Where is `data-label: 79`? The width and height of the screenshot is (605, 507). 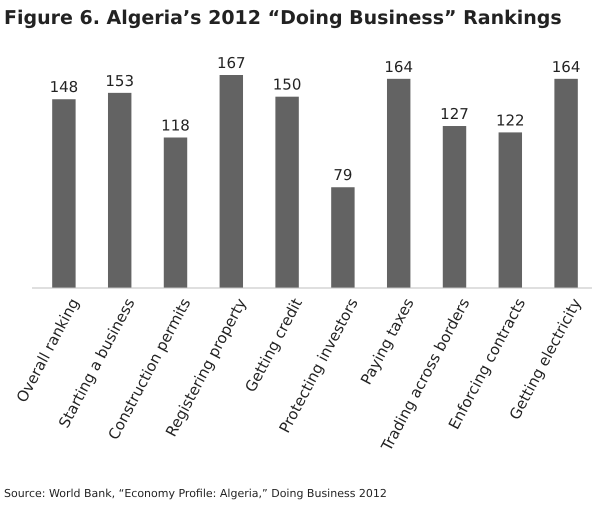 data-label: 79 is located at coordinates (342, 175).